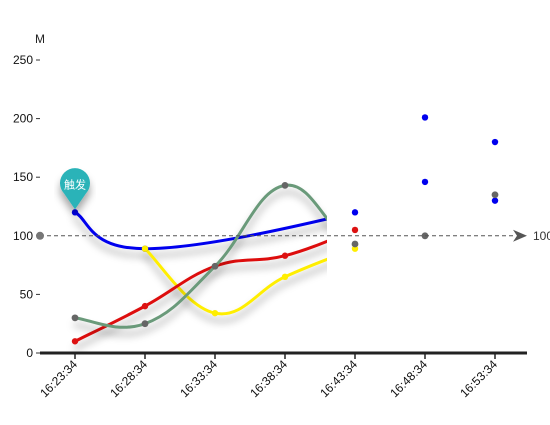 The height and width of the screenshot is (425, 550). Describe the element at coordinates (408, 378) in the screenshot. I see `x-tick-label: 16:48:34` at that location.